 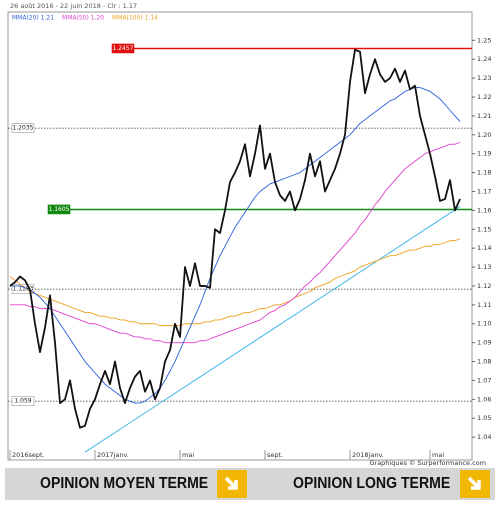 What do you see at coordinates (368, 455) in the screenshot?
I see `x-tick-label: 2018janv.` at bounding box center [368, 455].